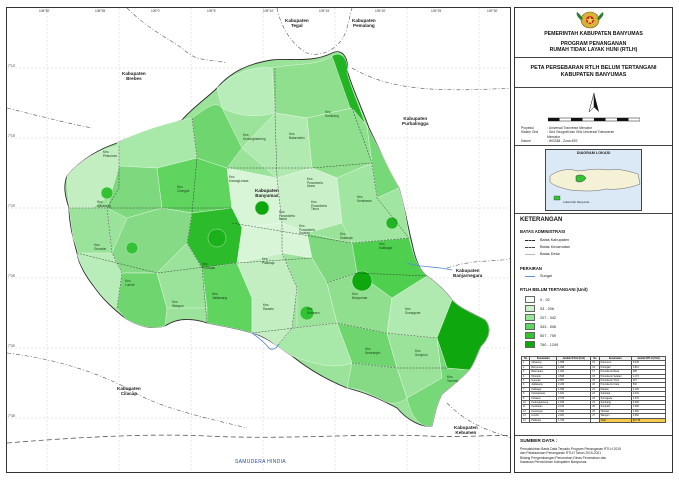 The image size is (679, 480). What do you see at coordinates (540, 317) in the screenshot?
I see `legend-class-item: 207 - 342` at bounding box center [540, 317].